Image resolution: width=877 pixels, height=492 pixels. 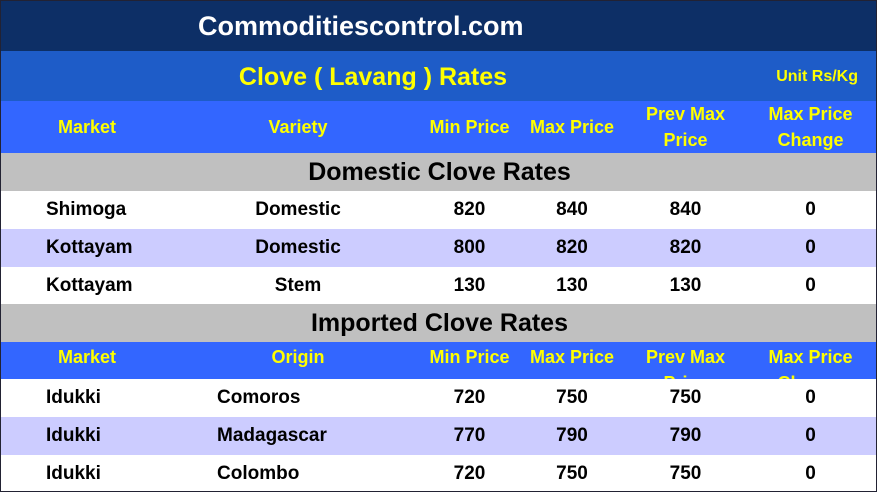 What do you see at coordinates (298, 285) in the screenshot?
I see `table-cell: Stem` at bounding box center [298, 285].